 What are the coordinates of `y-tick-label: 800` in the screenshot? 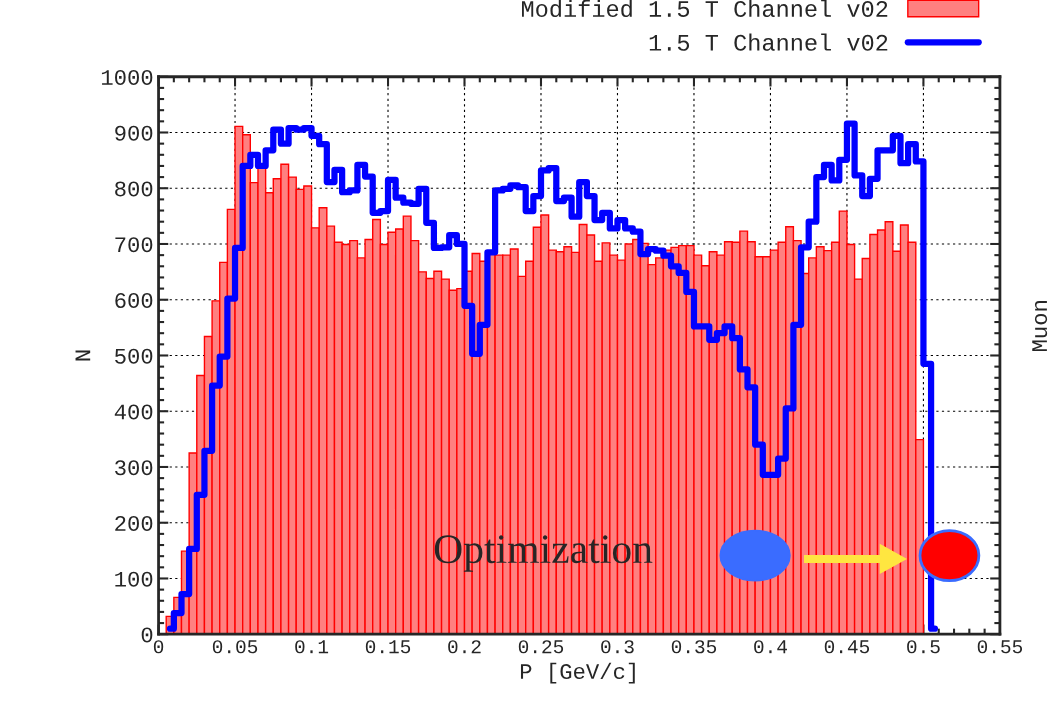 It's located at (134, 189).